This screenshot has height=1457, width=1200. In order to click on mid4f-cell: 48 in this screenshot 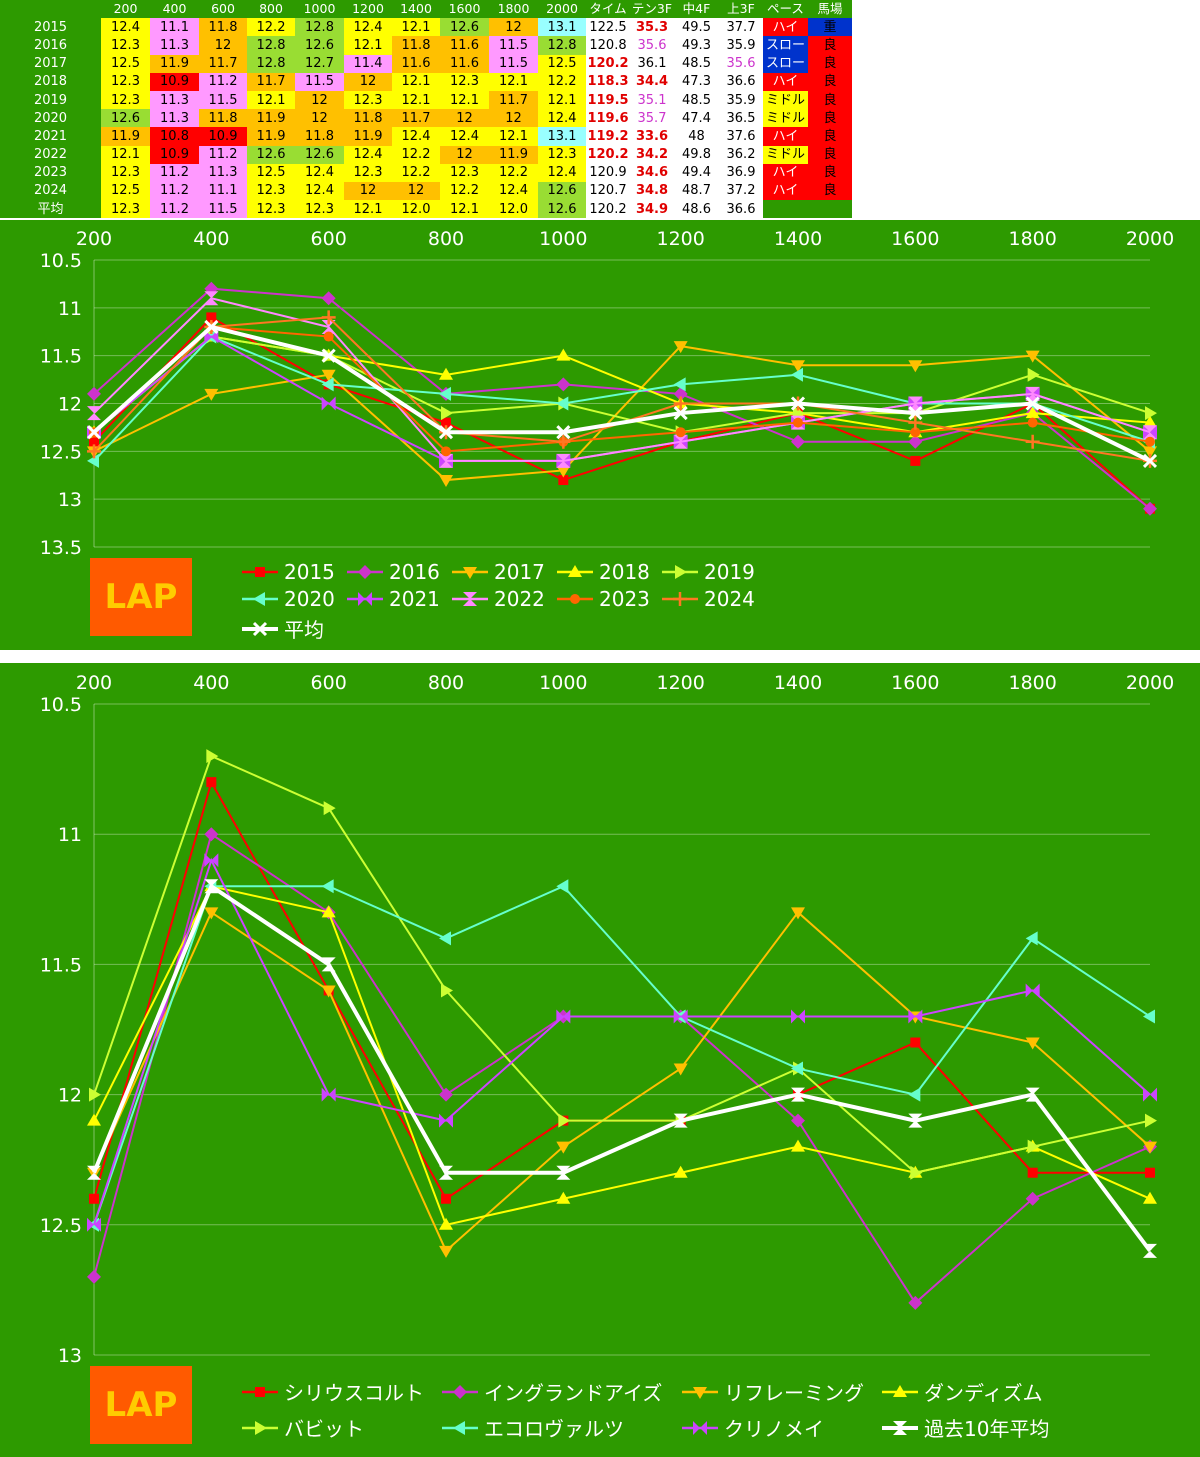, I will do `click(696, 136)`.